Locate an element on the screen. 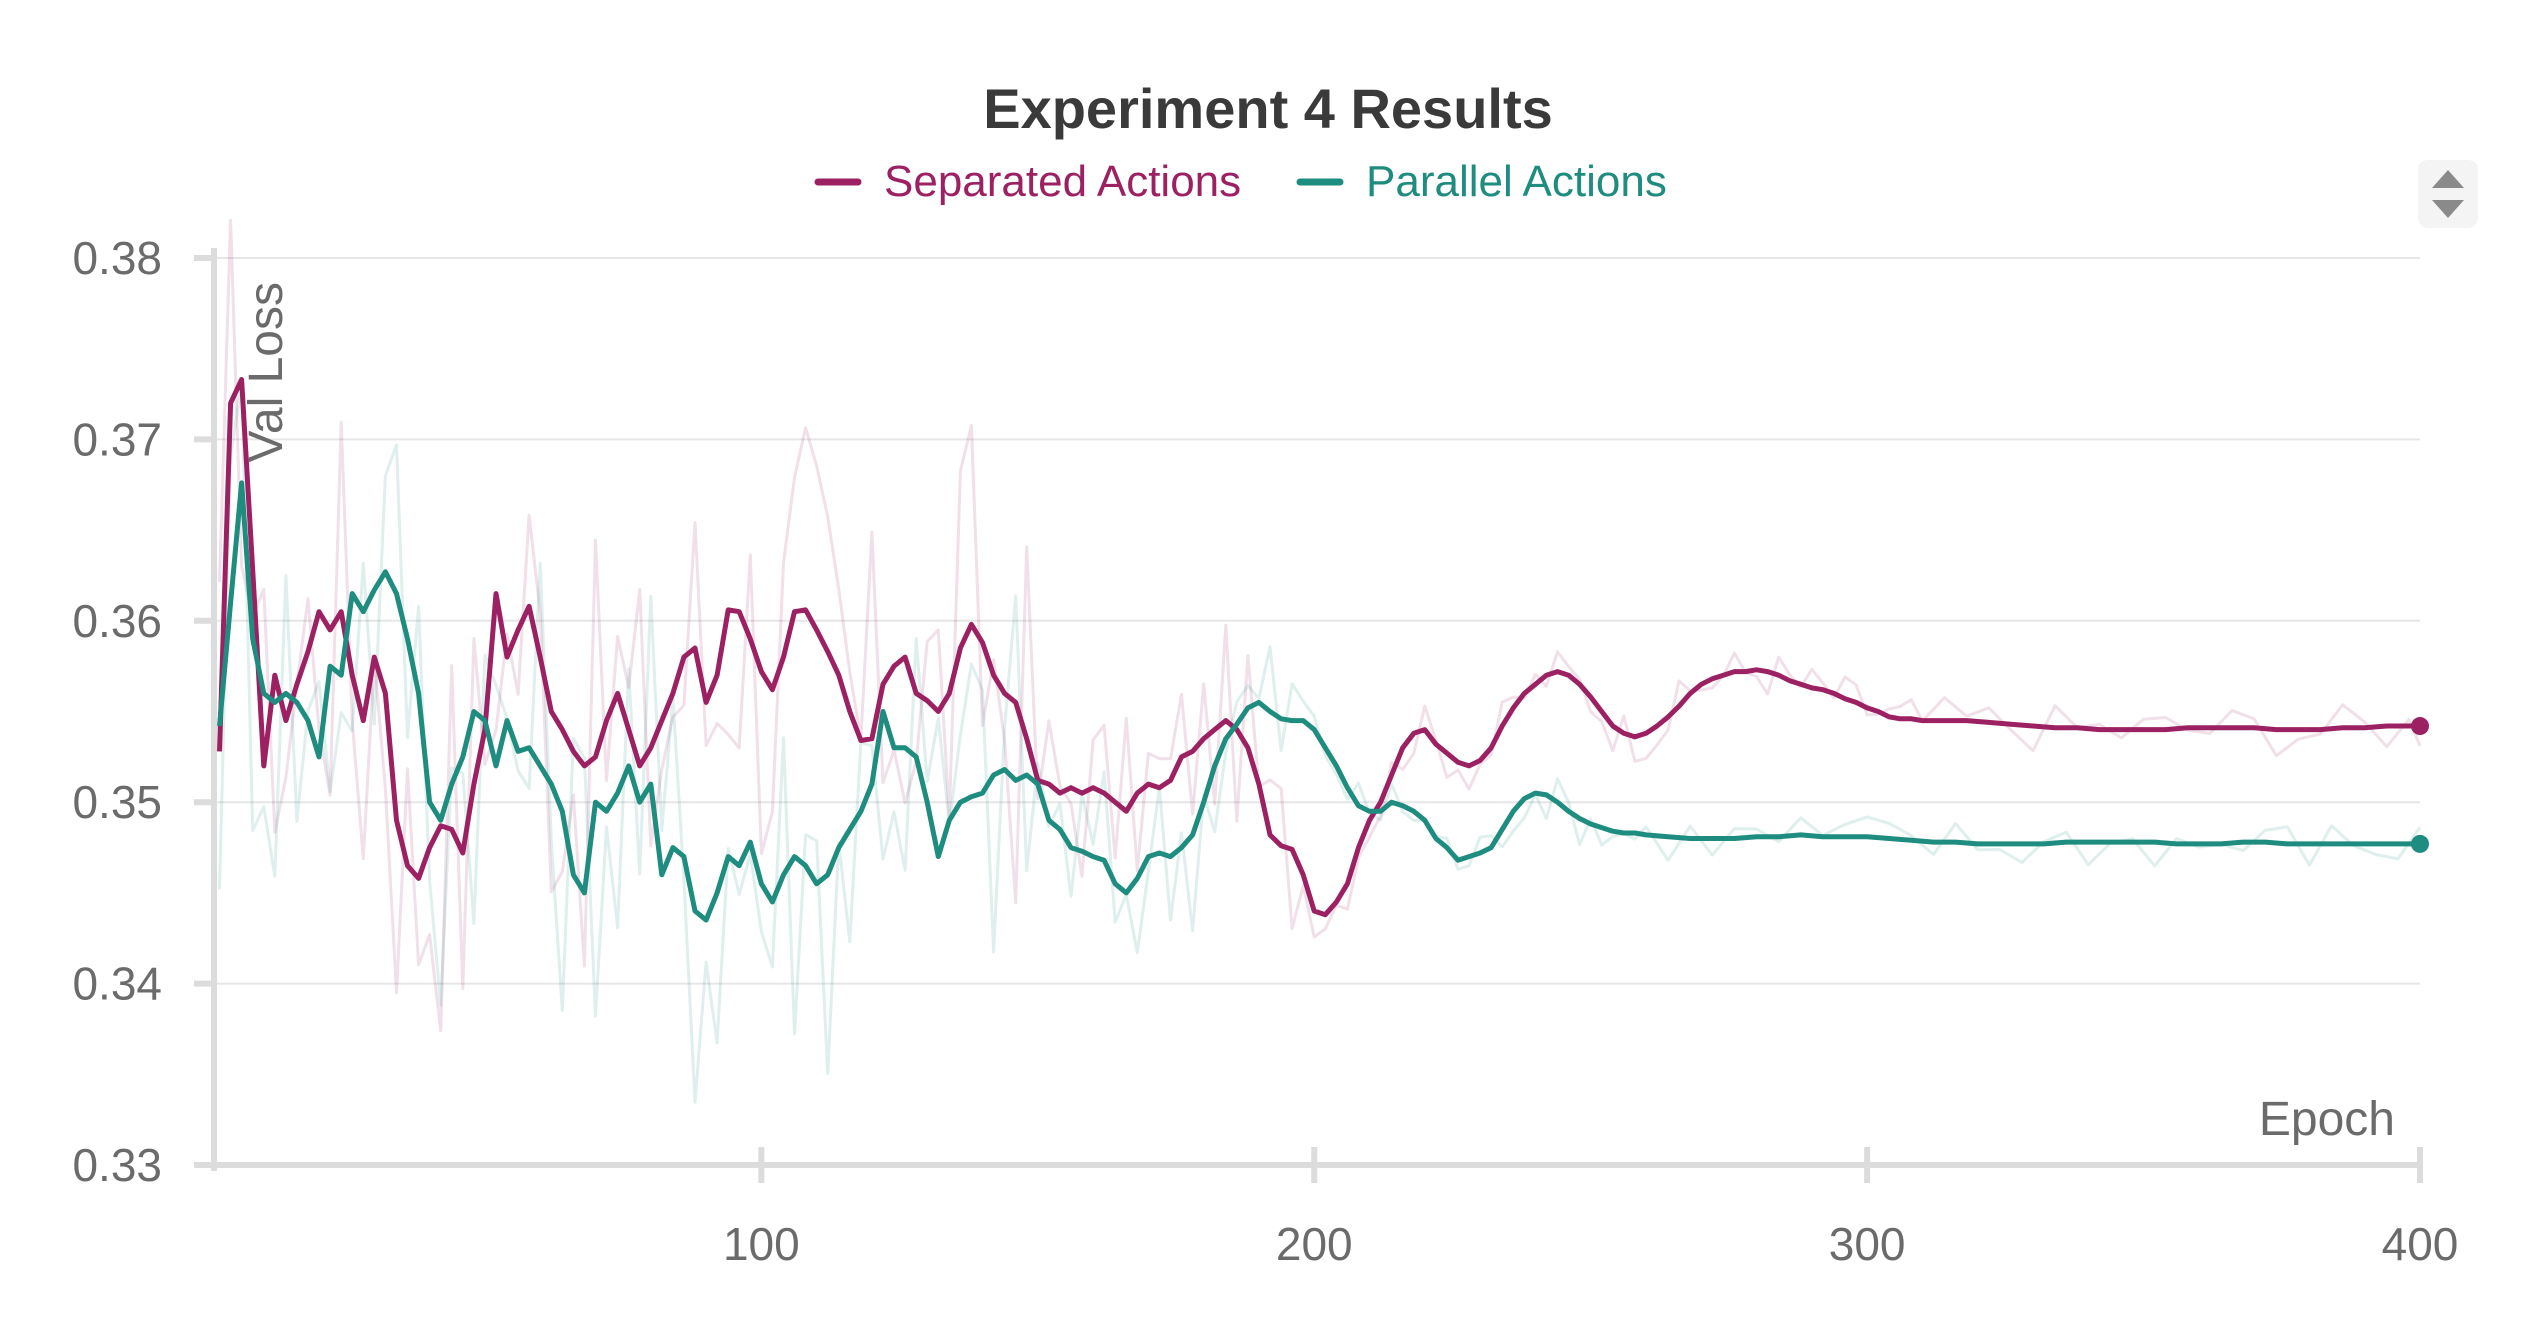  legend: Separated Actions Parallel Actions is located at coordinates (1240, 181).